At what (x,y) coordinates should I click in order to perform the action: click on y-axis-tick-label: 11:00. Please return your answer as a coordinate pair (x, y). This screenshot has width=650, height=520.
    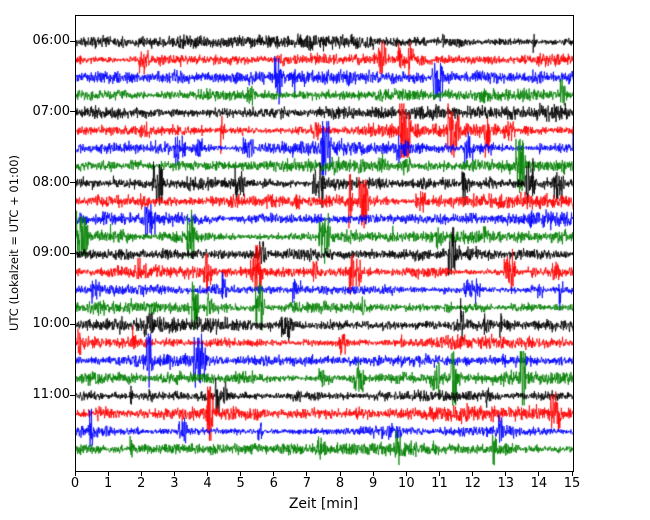
    Looking at the image, I should click on (51, 394).